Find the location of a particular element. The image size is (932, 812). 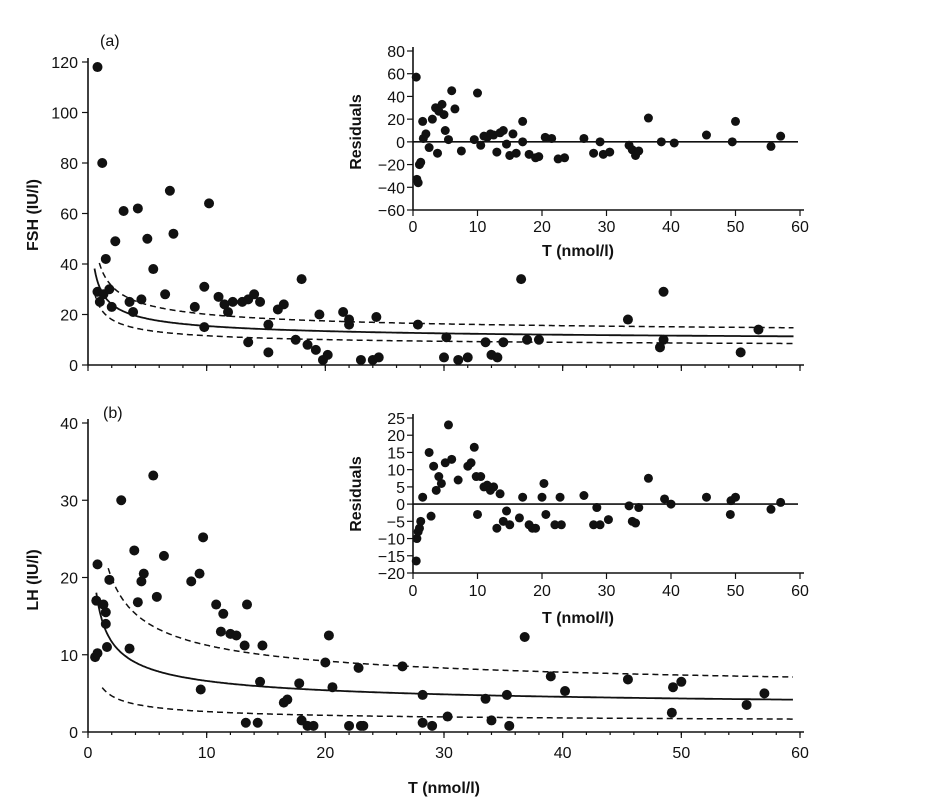

panel-a-inset-y-tick: −20 is located at coordinates (391, 166).